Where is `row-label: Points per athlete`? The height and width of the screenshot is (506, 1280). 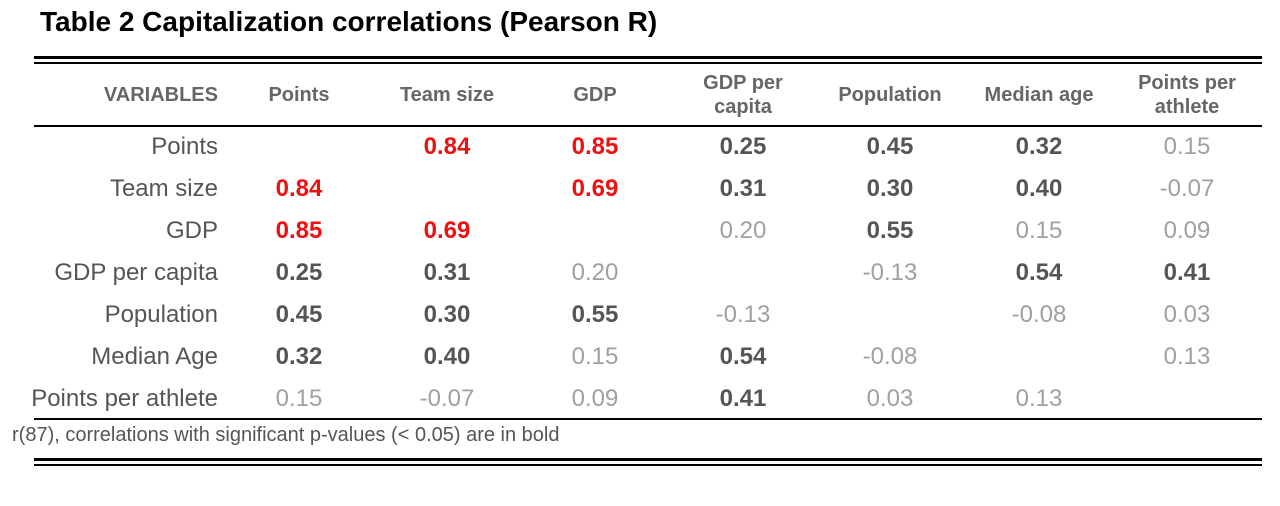
row-label: Points per athlete is located at coordinates (124, 398).